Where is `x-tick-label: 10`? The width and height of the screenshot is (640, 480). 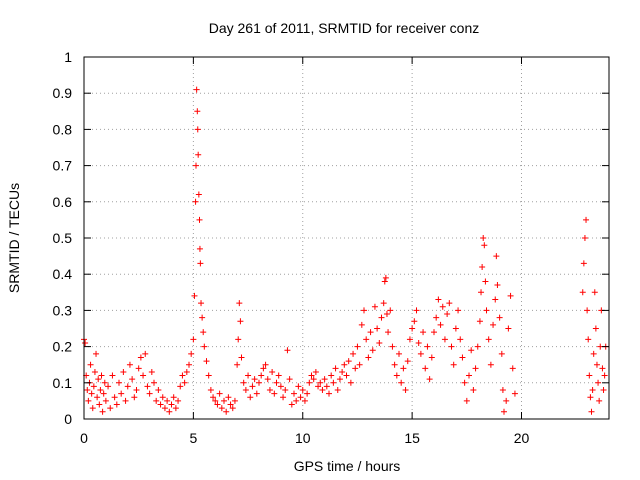 x-tick-label: 10 is located at coordinates (303, 438).